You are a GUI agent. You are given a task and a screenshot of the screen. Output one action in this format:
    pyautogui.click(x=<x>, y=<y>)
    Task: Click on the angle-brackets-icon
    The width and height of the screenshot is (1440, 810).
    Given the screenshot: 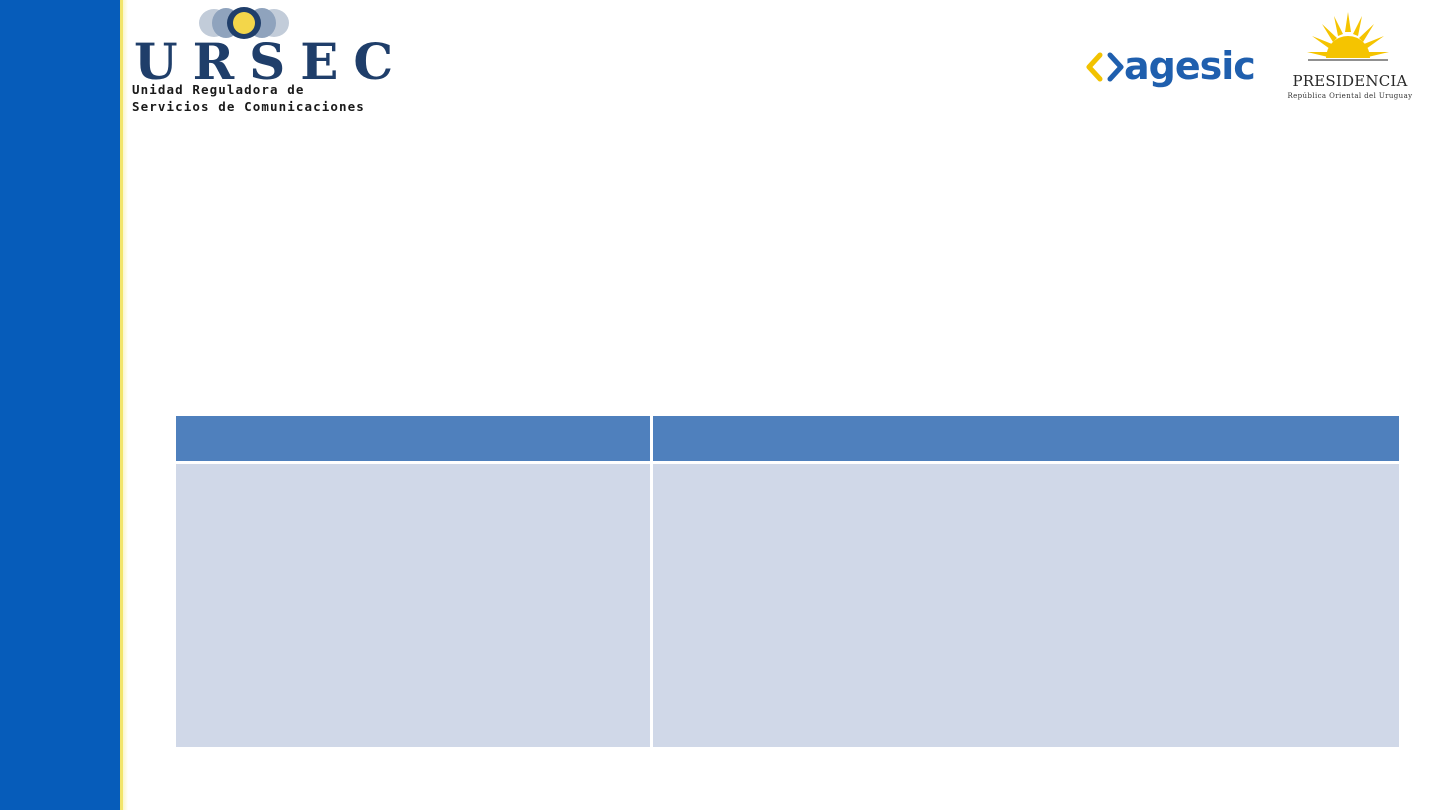 What is the action you would take?
    pyautogui.click(x=1105, y=67)
    